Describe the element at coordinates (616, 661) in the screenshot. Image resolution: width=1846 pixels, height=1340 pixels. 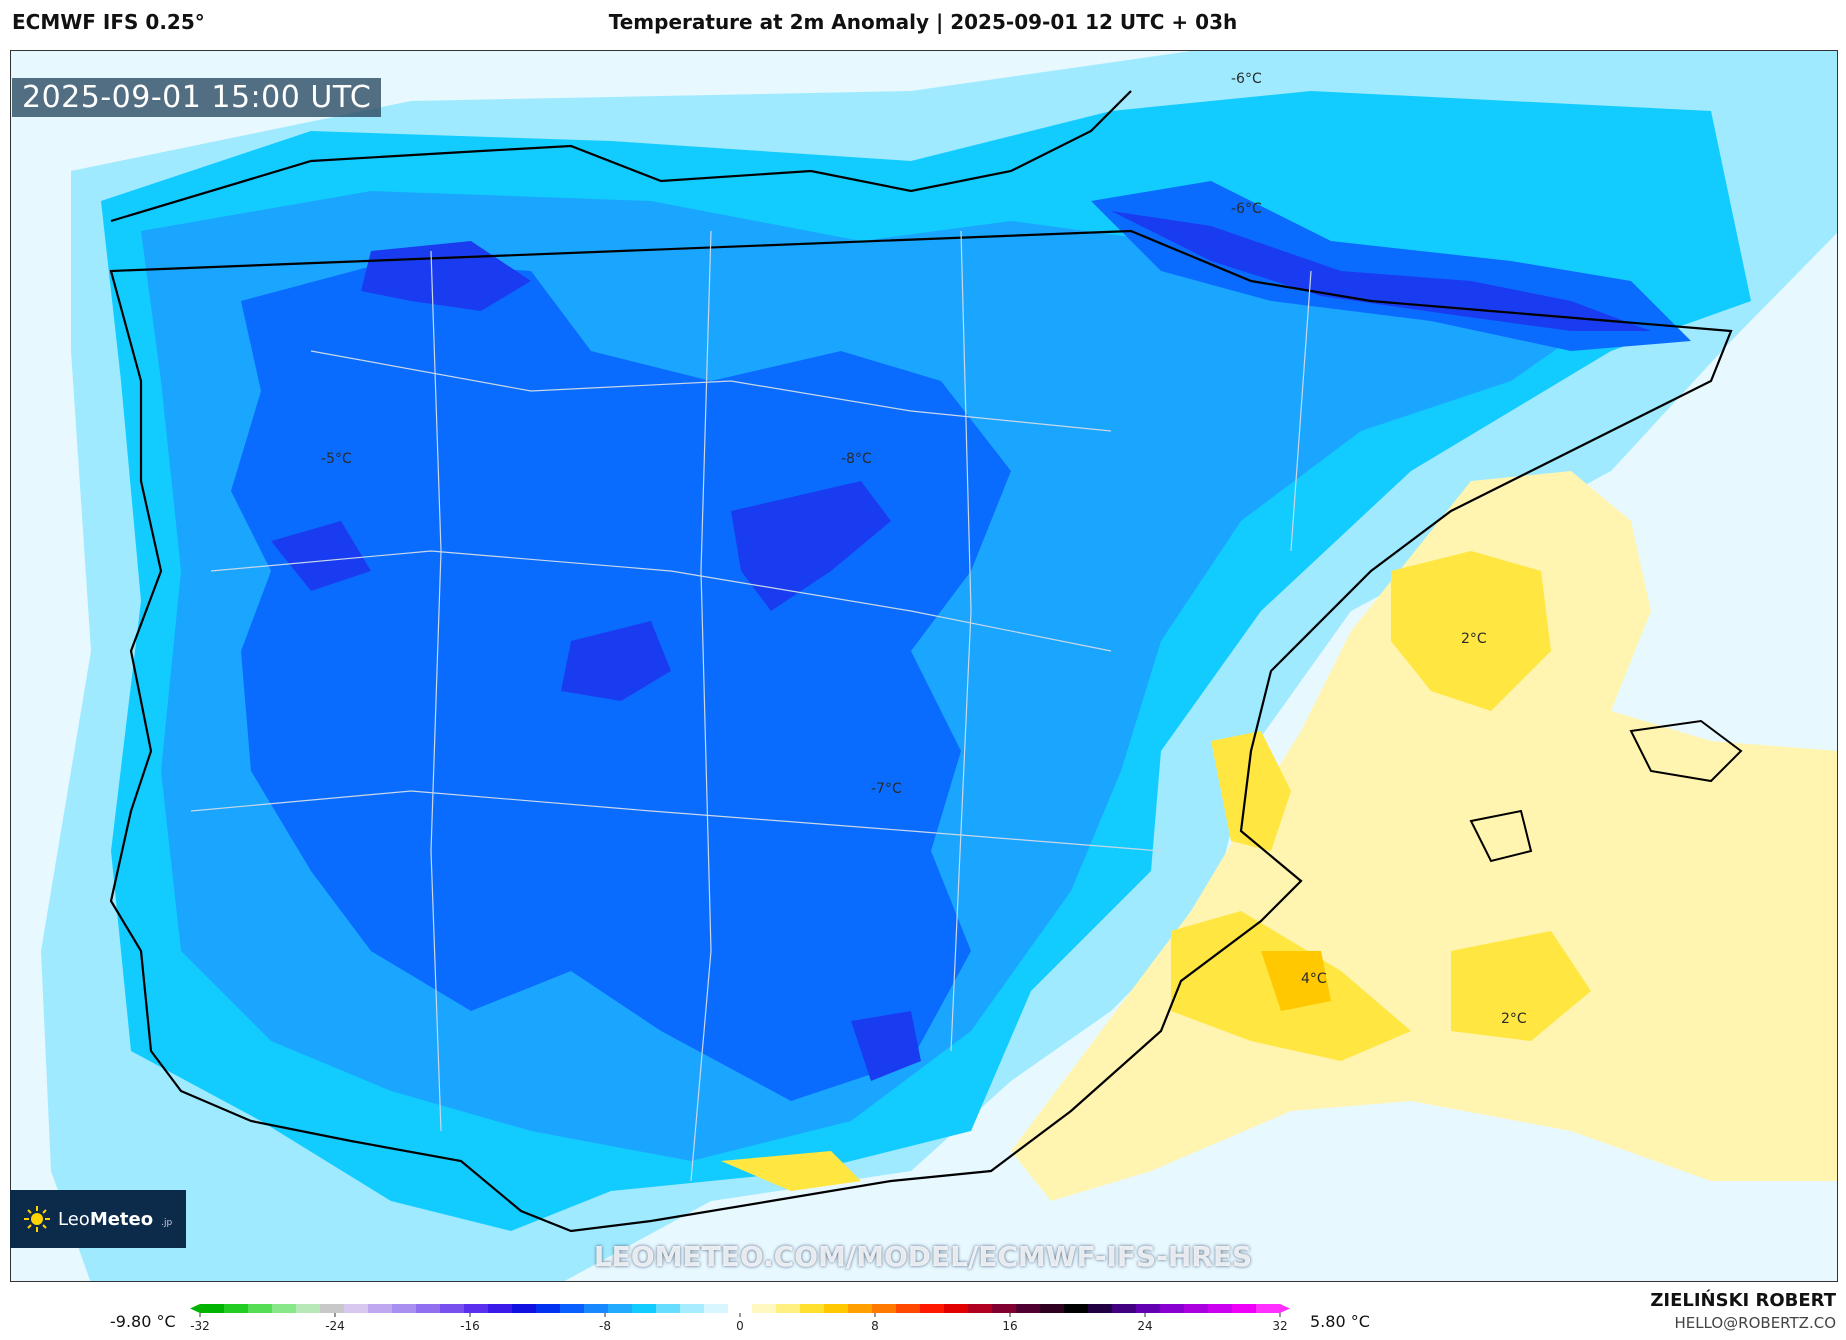
I see `anomaly-core-center-south` at that location.